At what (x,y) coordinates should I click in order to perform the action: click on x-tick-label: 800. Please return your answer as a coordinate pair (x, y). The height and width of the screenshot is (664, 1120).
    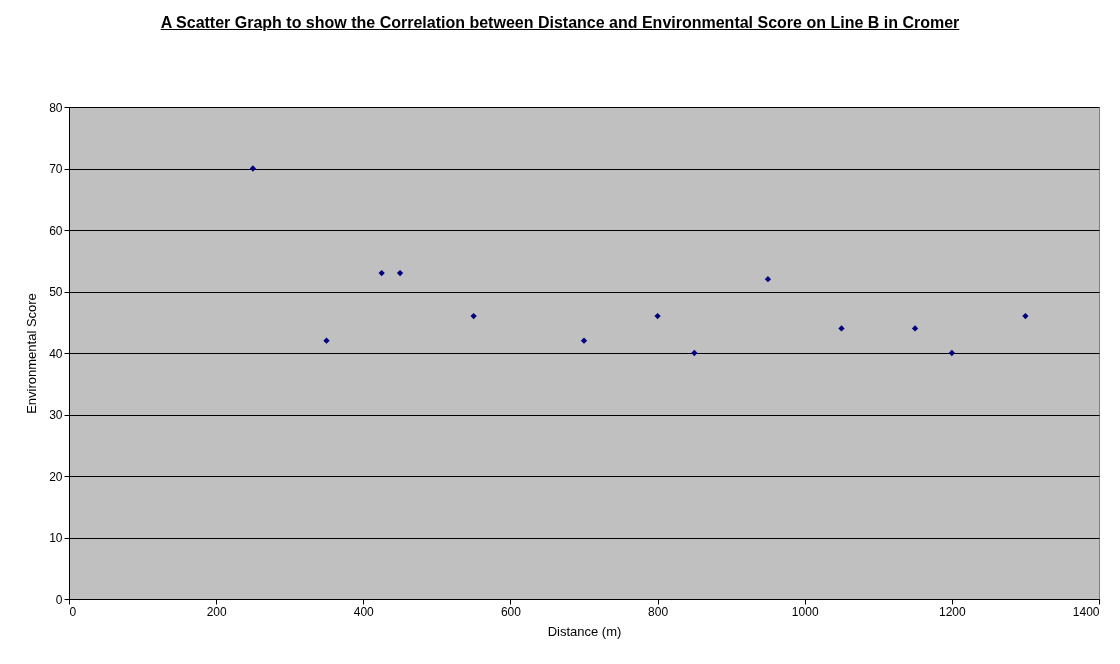
    Looking at the image, I should click on (658, 611).